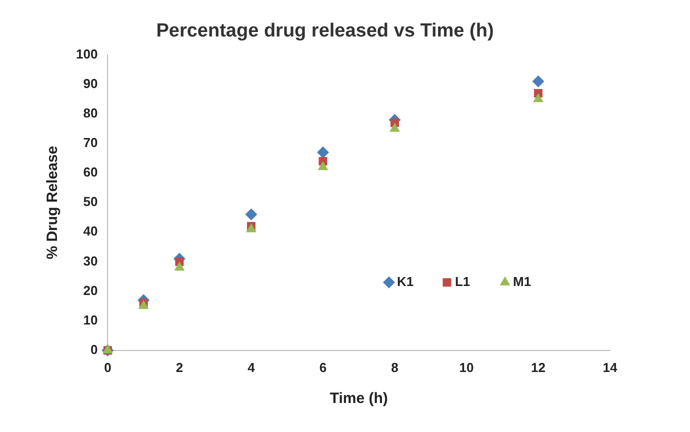  What do you see at coordinates (90, 202) in the screenshot?
I see `y-tick-label: 50` at bounding box center [90, 202].